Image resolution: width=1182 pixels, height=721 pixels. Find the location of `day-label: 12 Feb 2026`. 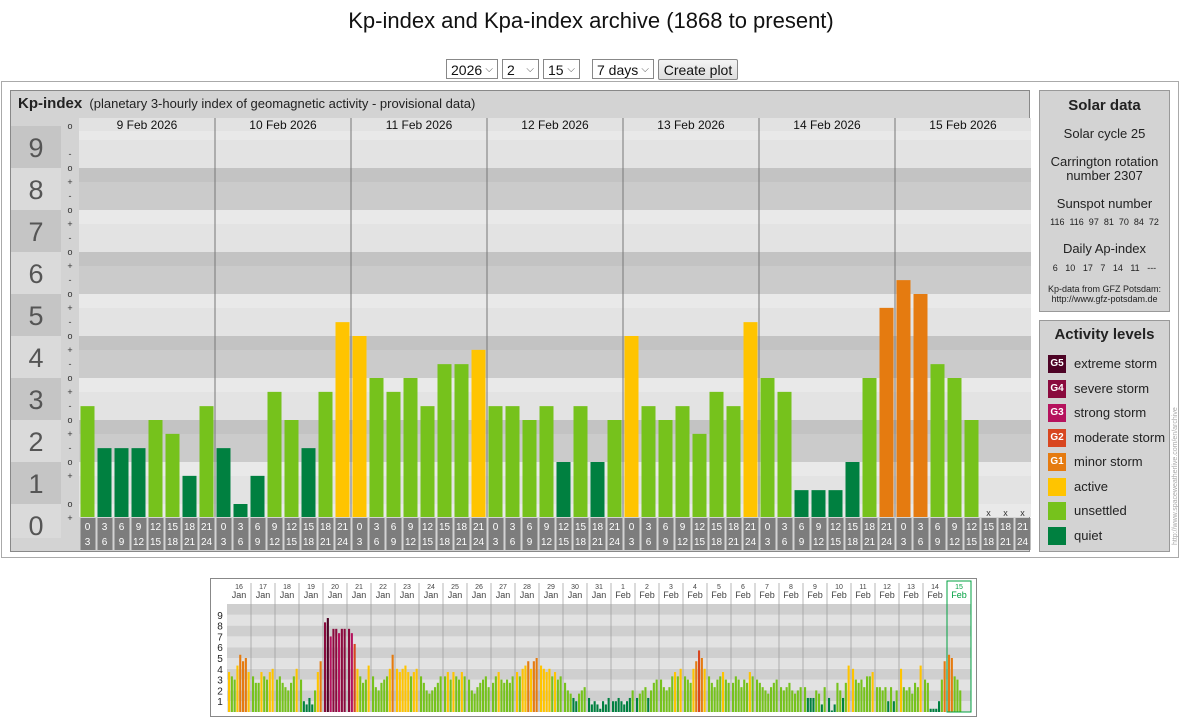

day-label: 12 Feb 2026 is located at coordinates (555, 125).